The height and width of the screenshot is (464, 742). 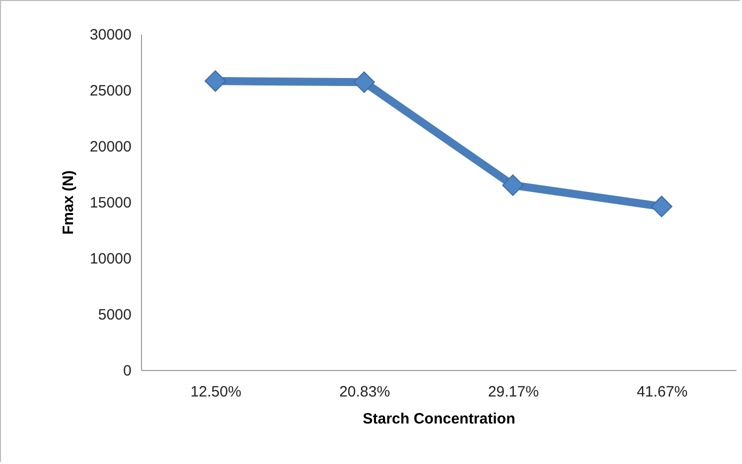 What do you see at coordinates (111, 203) in the screenshot?
I see `y-tick-label: 15000` at bounding box center [111, 203].